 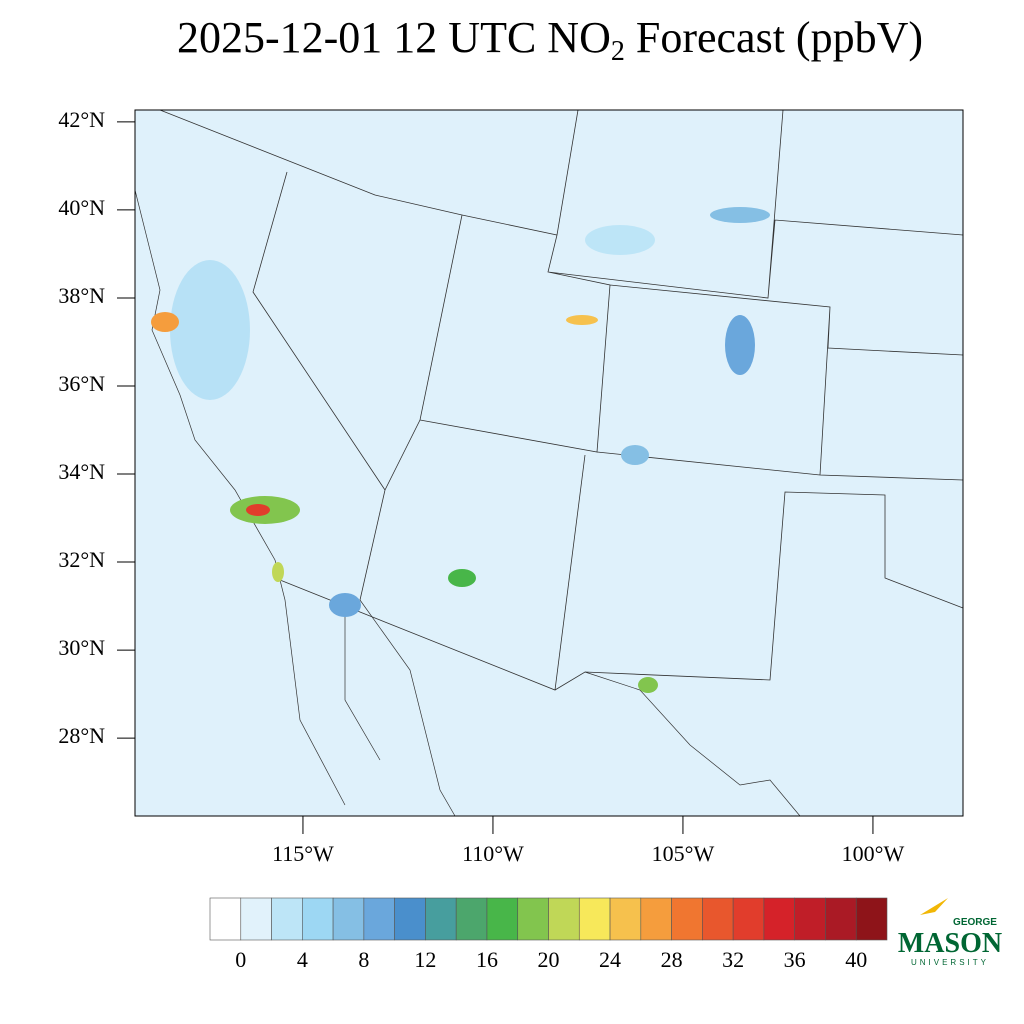 What do you see at coordinates (487, 959) in the screenshot?
I see `colorbar-label: 16` at bounding box center [487, 959].